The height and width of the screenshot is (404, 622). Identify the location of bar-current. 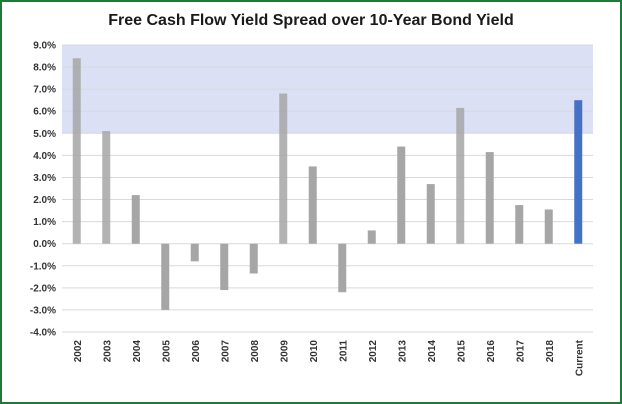
(578, 172).